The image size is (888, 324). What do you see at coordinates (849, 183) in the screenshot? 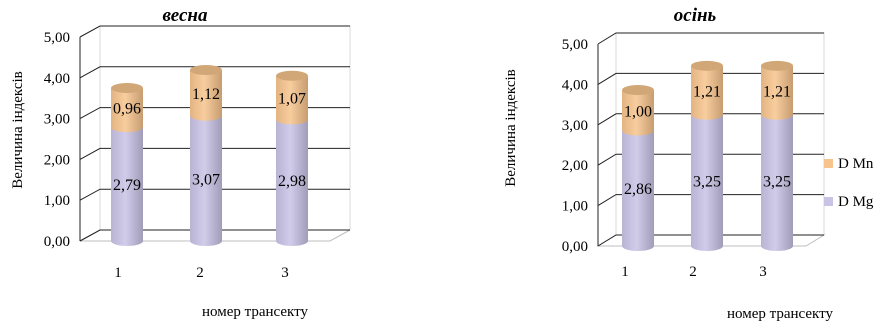
I see `legend: D Mn D Mg` at bounding box center [849, 183].